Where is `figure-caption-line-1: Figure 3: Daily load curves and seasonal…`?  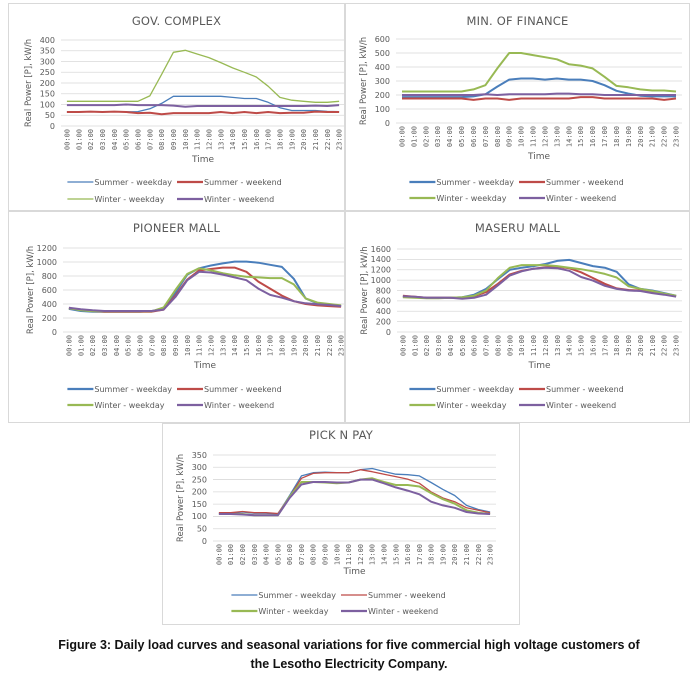 figure-caption-line-1: Figure 3: Daily load curves and seasonal… is located at coordinates (349, 645).